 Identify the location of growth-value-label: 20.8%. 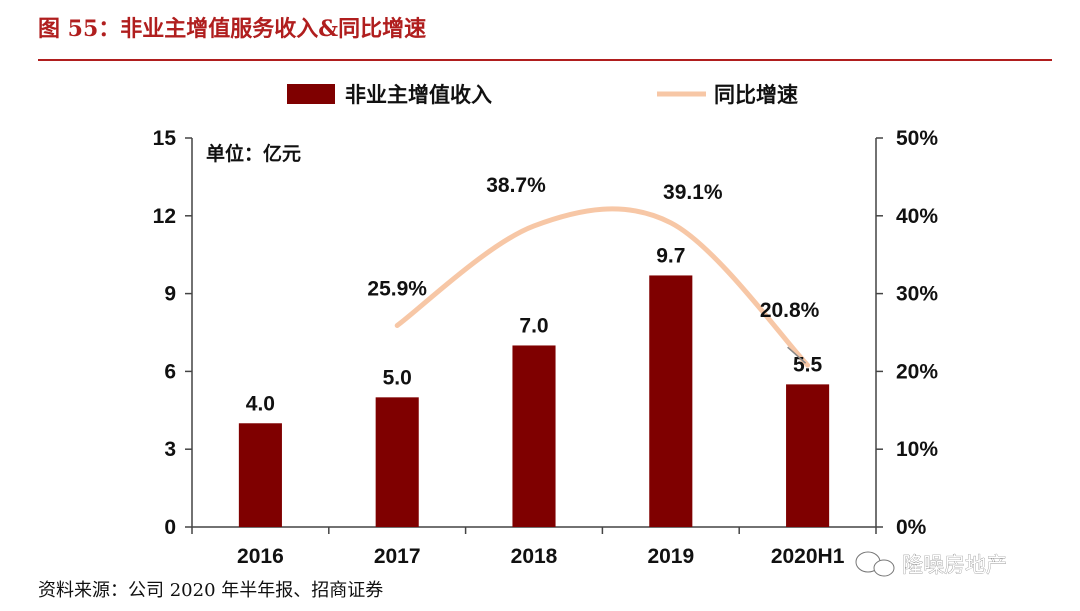
(790, 310).